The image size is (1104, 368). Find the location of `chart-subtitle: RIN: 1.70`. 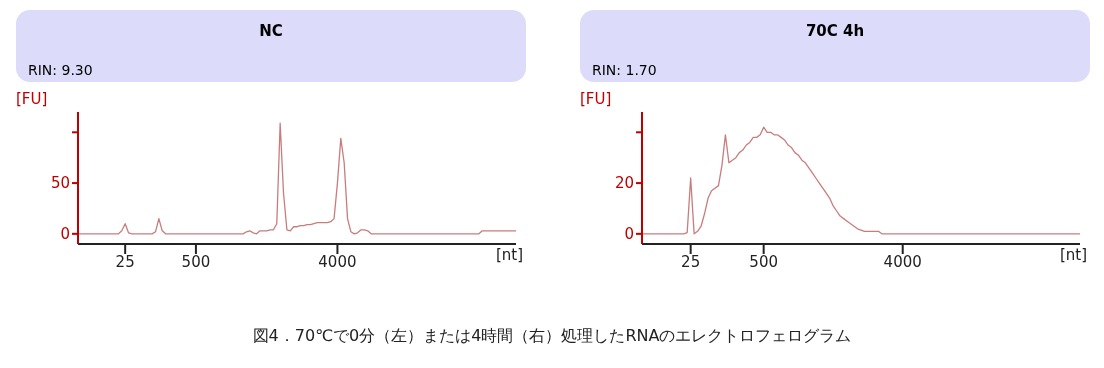

chart-subtitle: RIN: 1.70 is located at coordinates (624, 70).